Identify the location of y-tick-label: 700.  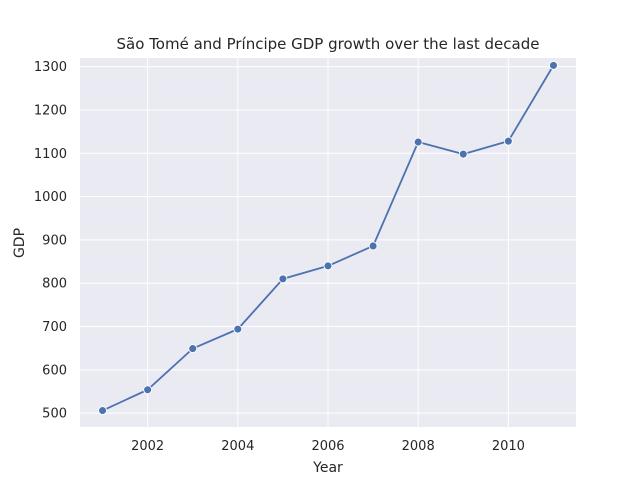
(54, 327).